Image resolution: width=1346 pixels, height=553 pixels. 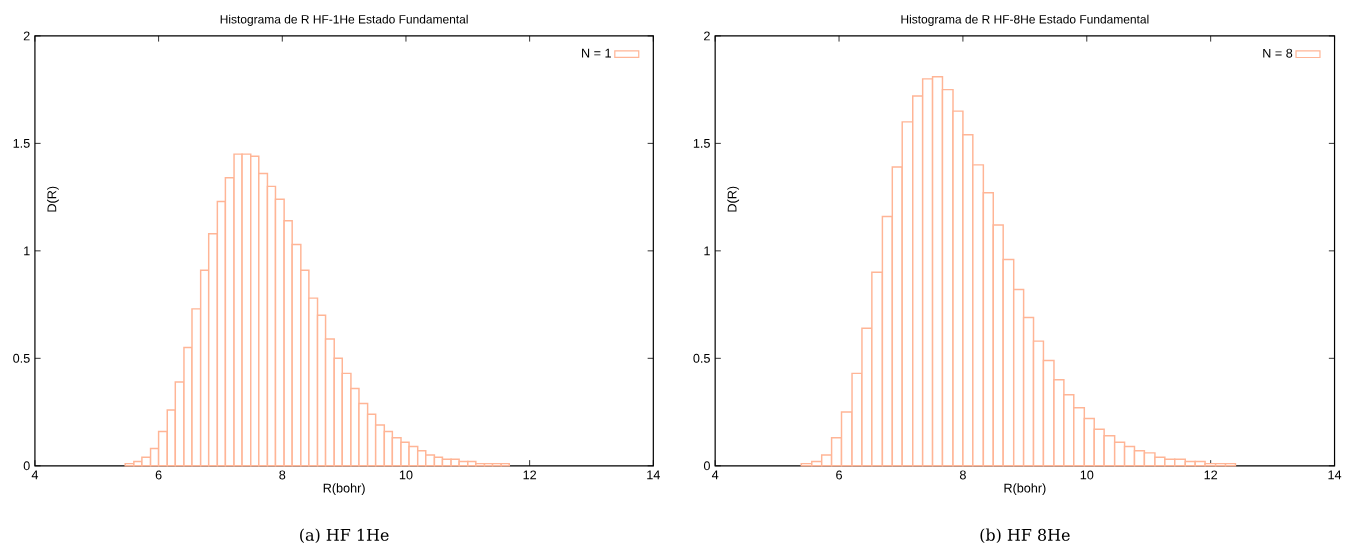 What do you see at coordinates (1278, 53) in the screenshot?
I see `legend-label: N = 8` at bounding box center [1278, 53].